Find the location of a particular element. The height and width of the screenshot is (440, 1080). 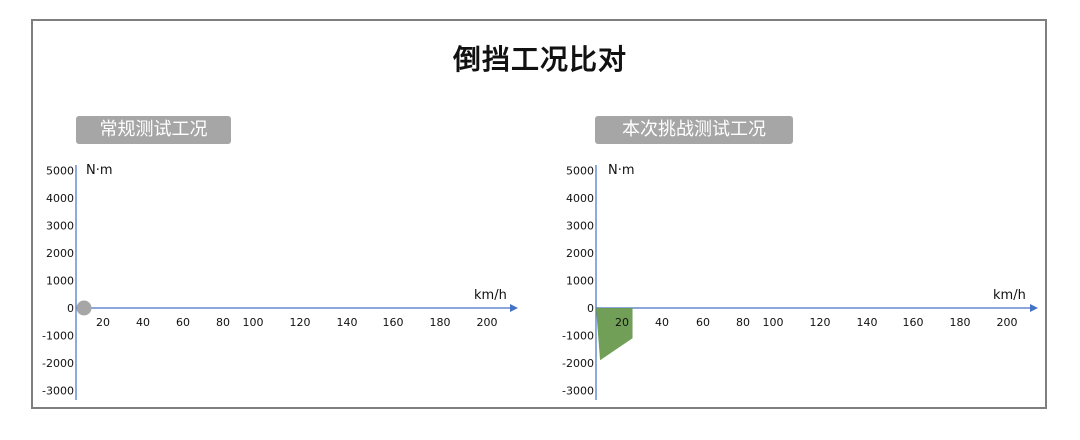

data-area is located at coordinates (614, 334).